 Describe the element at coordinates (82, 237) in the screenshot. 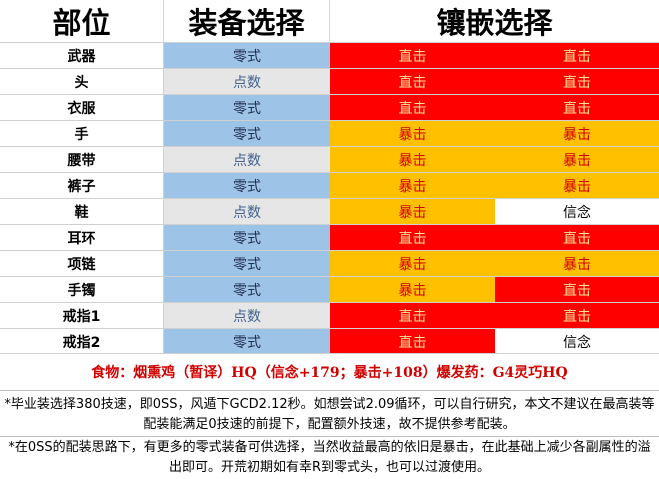

I see `slot-cell: 耳环` at that location.